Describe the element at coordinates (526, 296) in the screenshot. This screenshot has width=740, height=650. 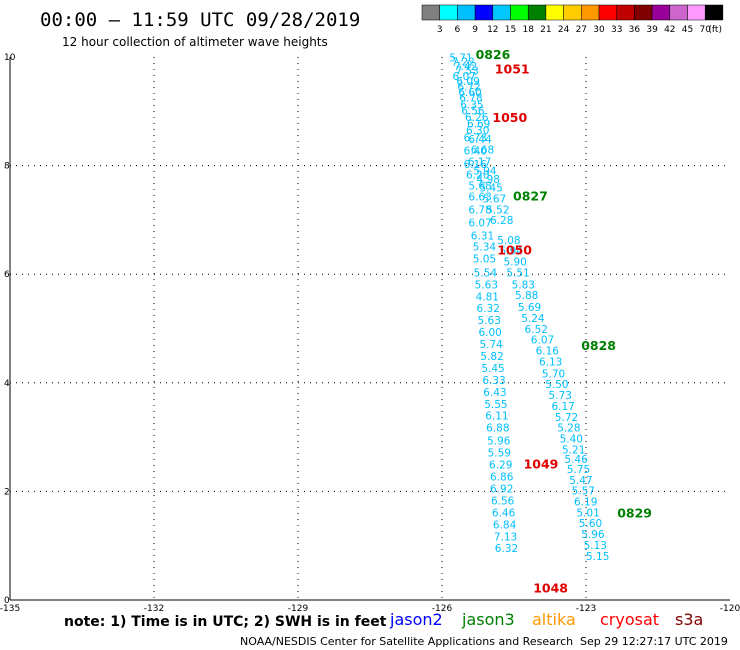
I see `swh-value: 5.88` at that location.